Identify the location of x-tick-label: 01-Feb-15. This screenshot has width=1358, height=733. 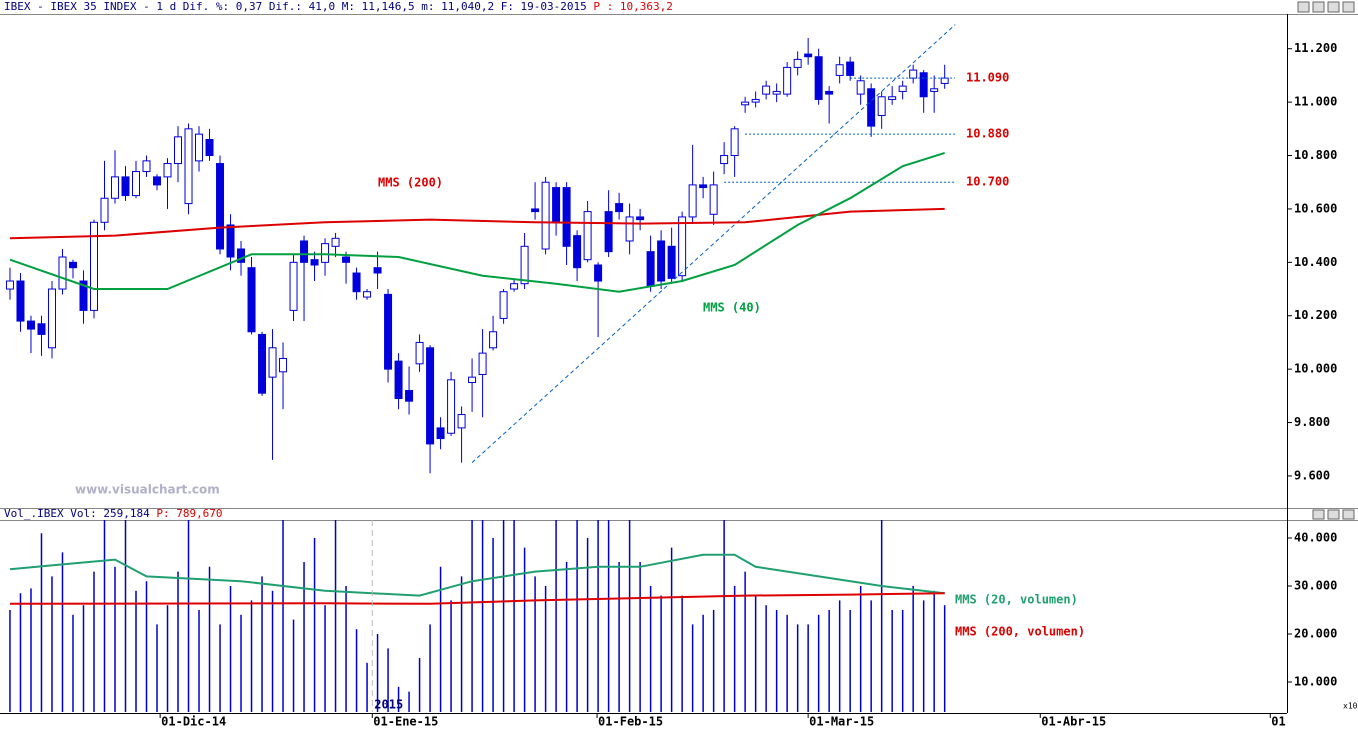
(630, 722).